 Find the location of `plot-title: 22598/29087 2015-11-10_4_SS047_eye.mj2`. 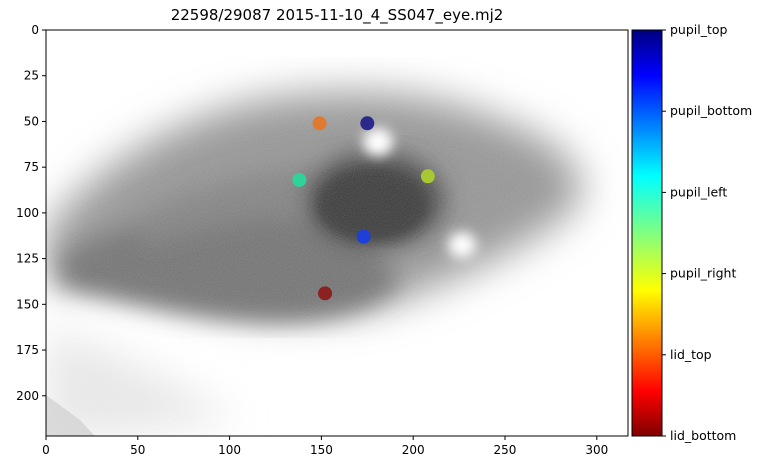

plot-title: 22598/29087 2015-11-10_4_SS047_eye.mj2 is located at coordinates (337, 15).